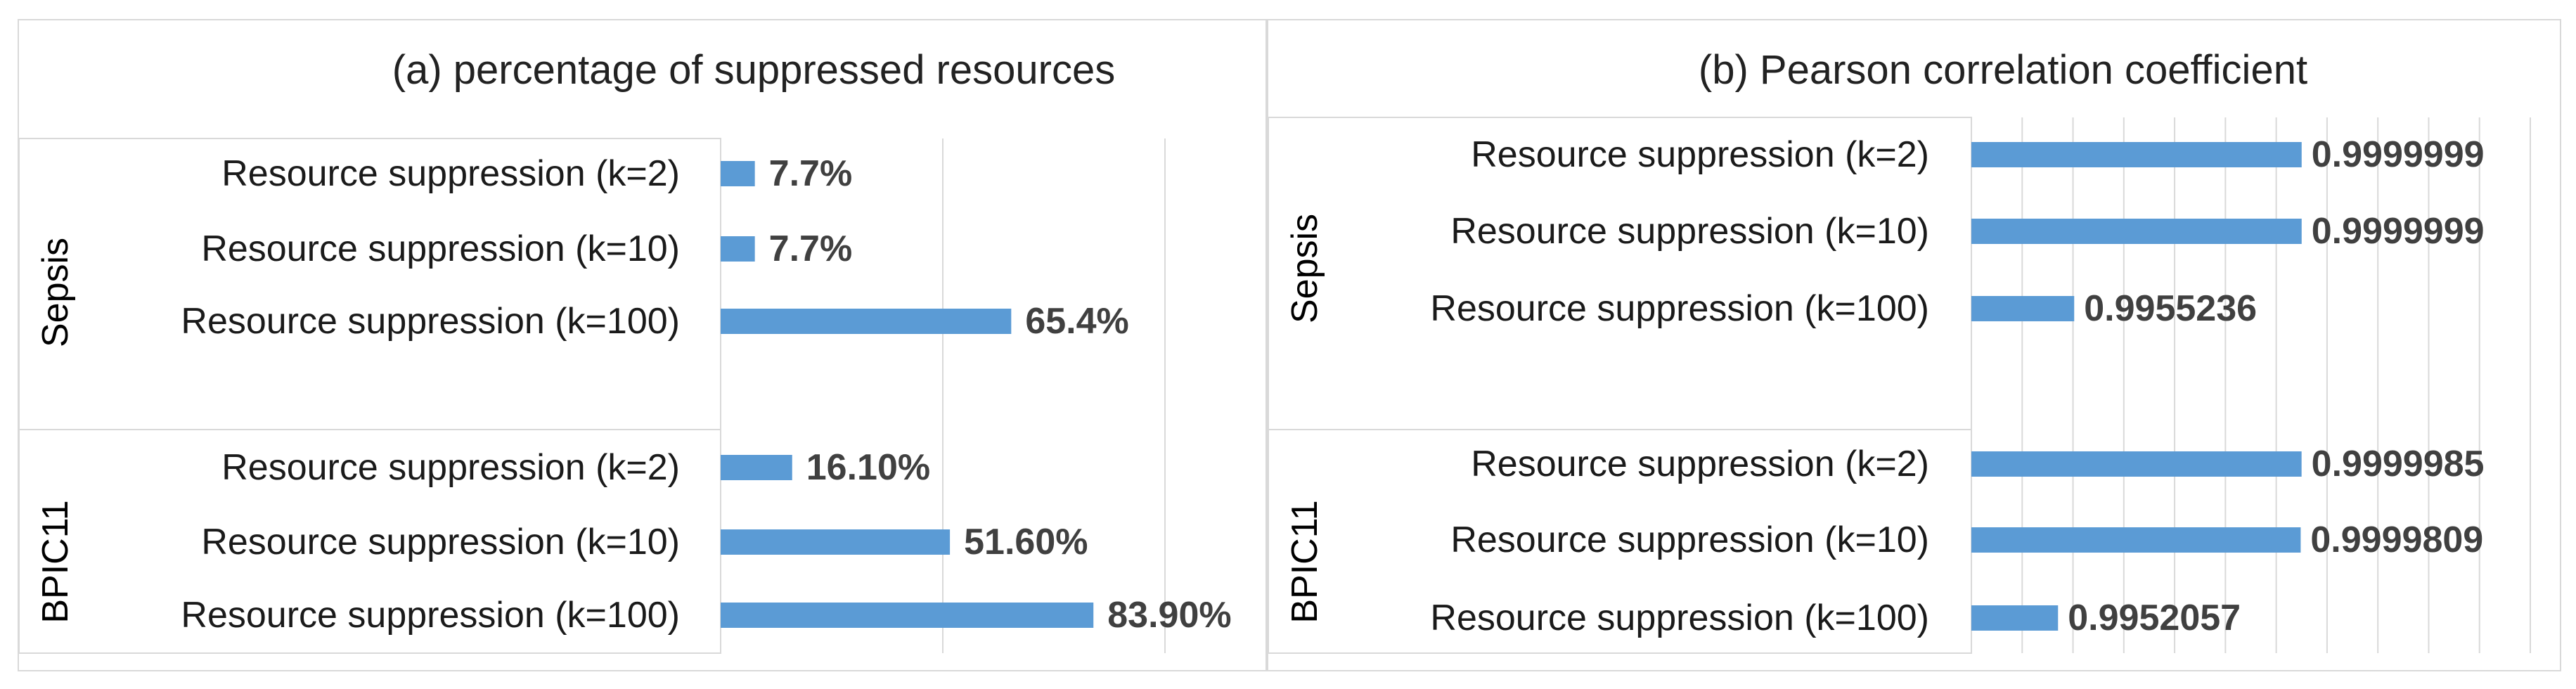 The height and width of the screenshot is (689, 2576). Describe the element at coordinates (1026, 542) in the screenshot. I see `data-label: 51.60%` at that location.